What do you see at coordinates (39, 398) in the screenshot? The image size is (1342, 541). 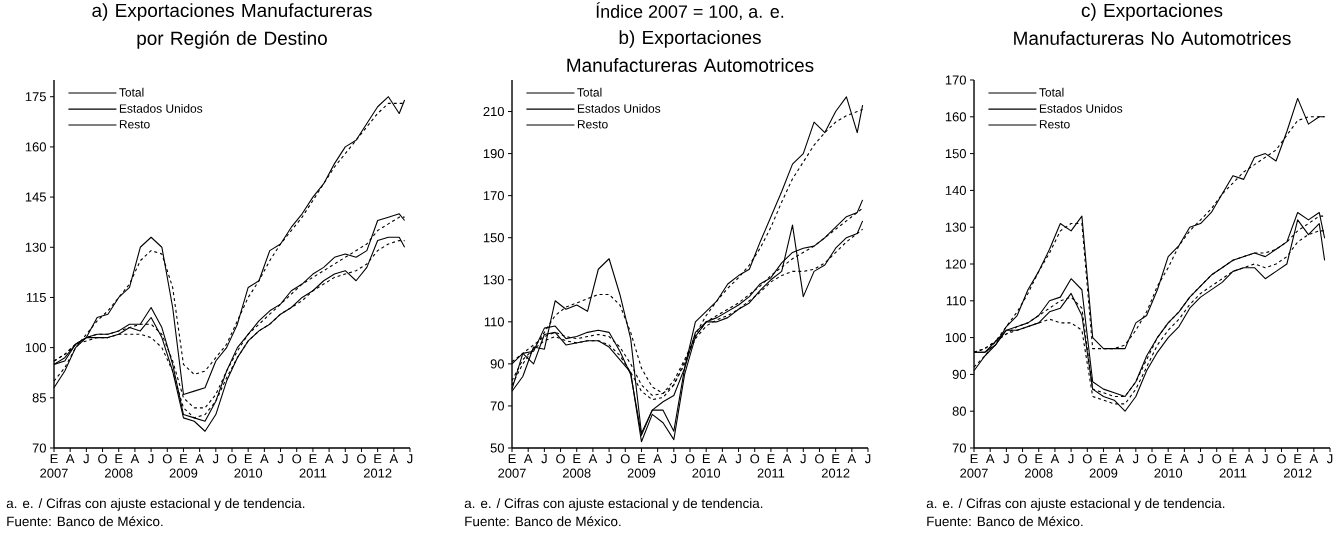 I see `y-tick-label: 85` at bounding box center [39, 398].